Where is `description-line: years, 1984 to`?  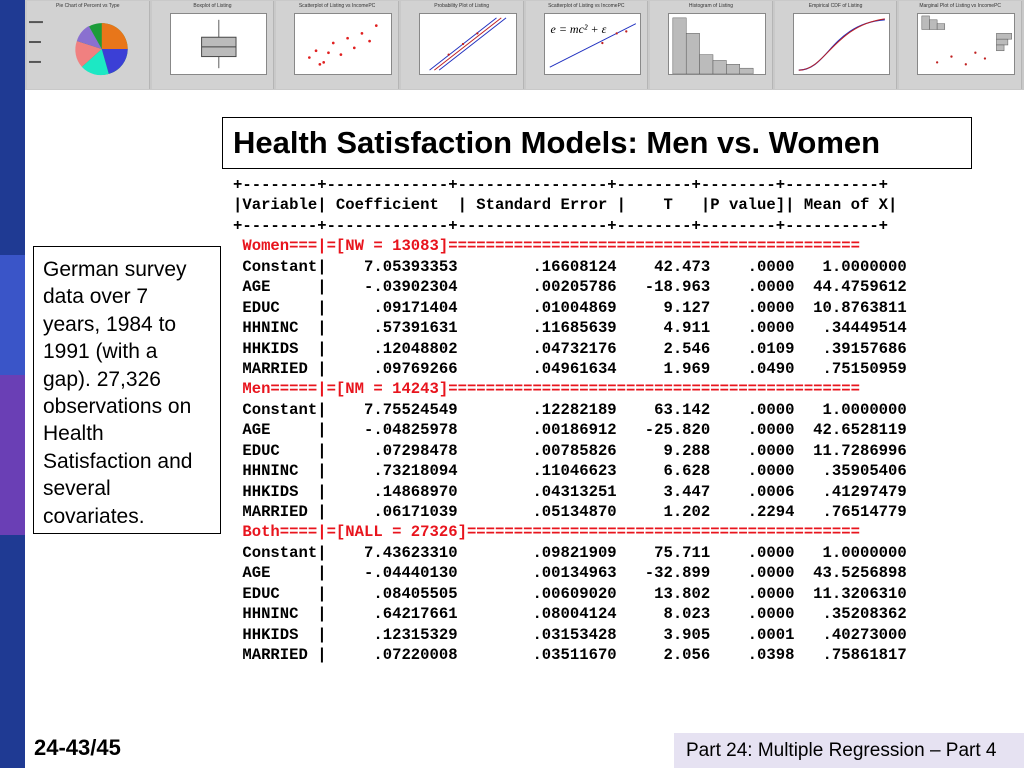
description-line: years, 1984 to is located at coordinates (110, 324).